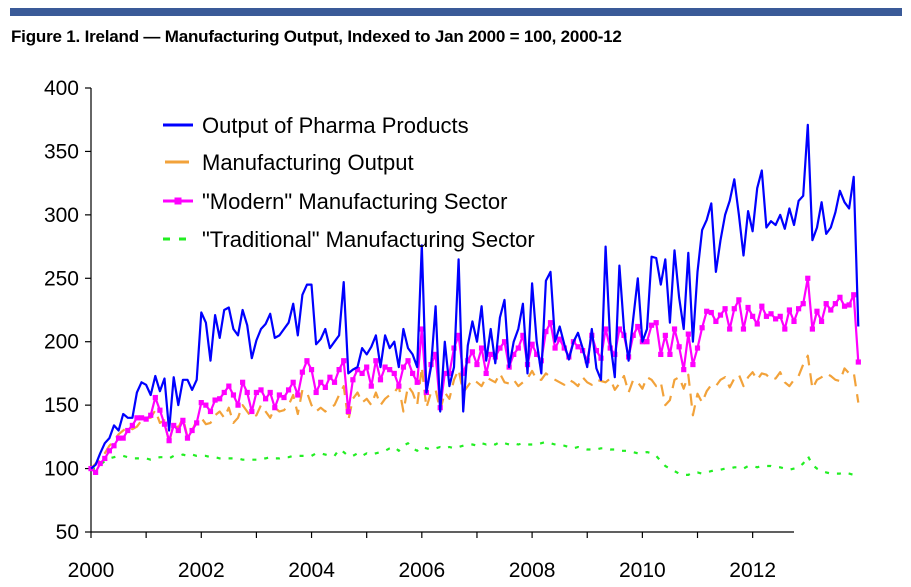 Image resolution: width=911 pixels, height=587 pixels. What do you see at coordinates (335, 125) in the screenshot?
I see `legend-label-pharma: Output of Pharma Products` at bounding box center [335, 125].